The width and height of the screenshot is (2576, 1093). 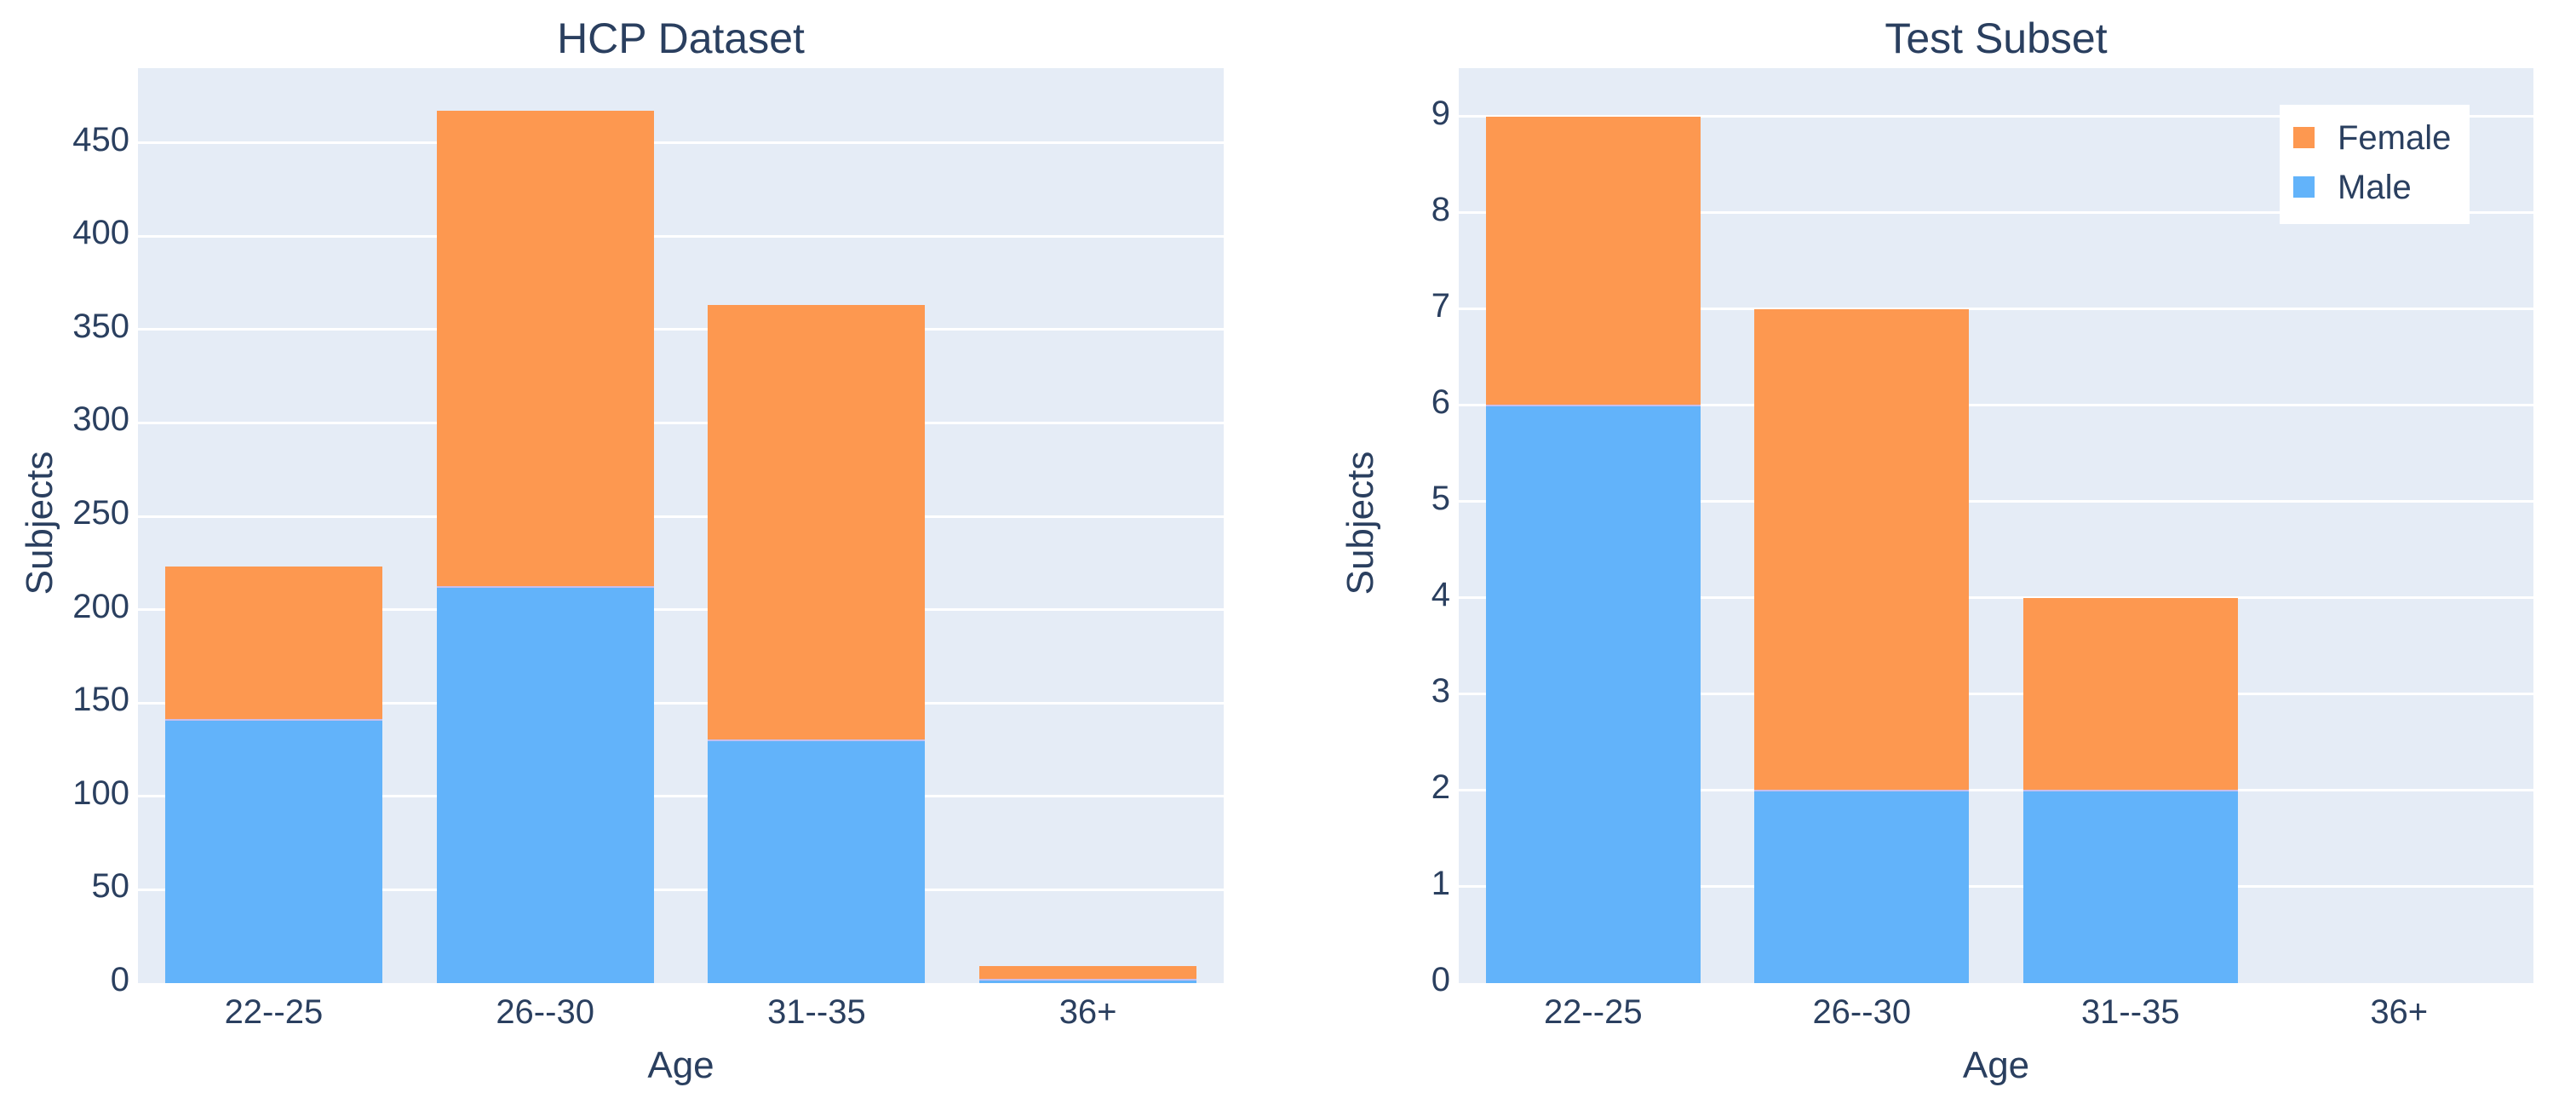 I want to click on legend-item-label: Male, so click(x=2375, y=187).